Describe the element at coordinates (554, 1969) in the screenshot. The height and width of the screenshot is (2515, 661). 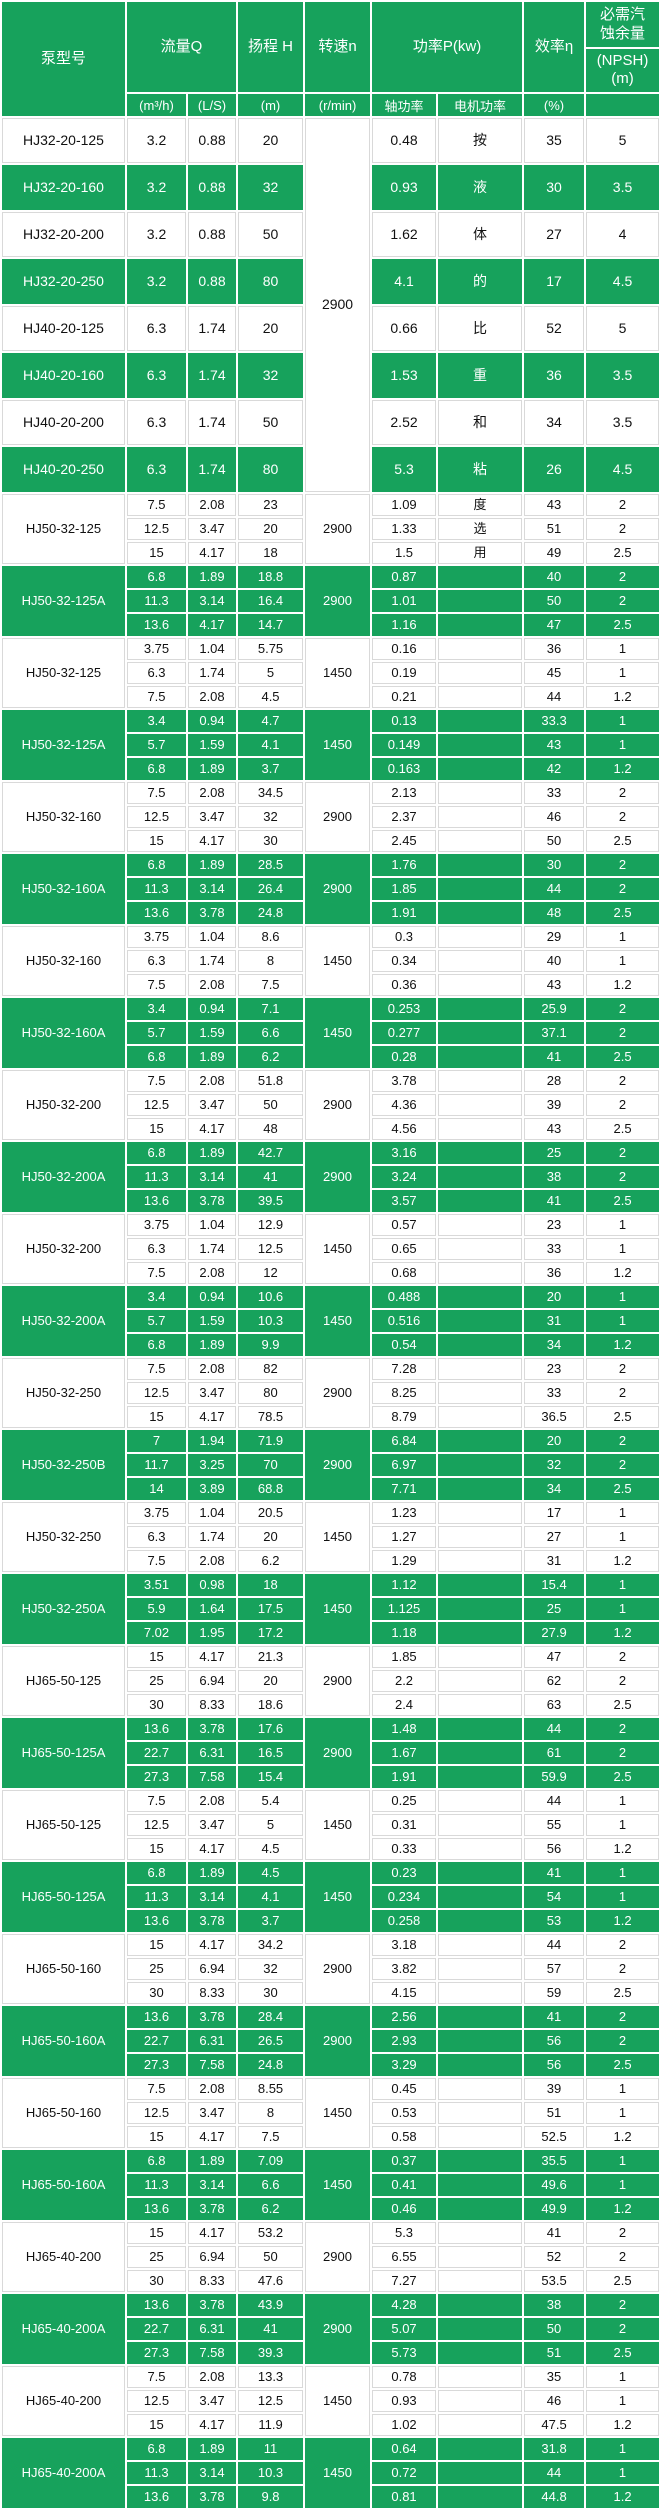
I see `cell-efficiency: 57` at that location.